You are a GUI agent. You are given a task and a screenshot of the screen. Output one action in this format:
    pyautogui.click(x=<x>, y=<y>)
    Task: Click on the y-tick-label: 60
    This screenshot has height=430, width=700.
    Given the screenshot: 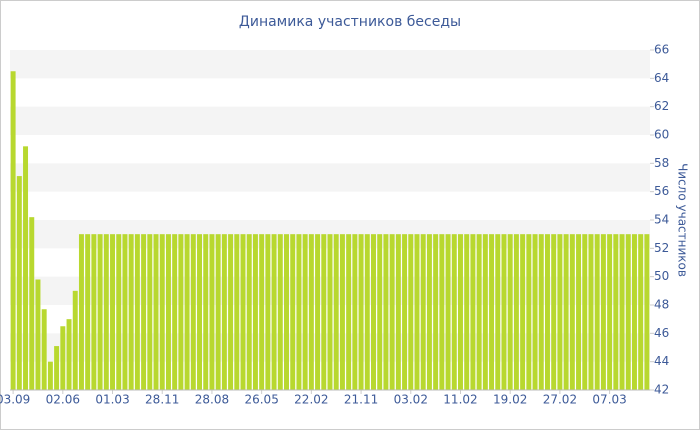 What is the action you would take?
    pyautogui.click(x=661, y=135)
    